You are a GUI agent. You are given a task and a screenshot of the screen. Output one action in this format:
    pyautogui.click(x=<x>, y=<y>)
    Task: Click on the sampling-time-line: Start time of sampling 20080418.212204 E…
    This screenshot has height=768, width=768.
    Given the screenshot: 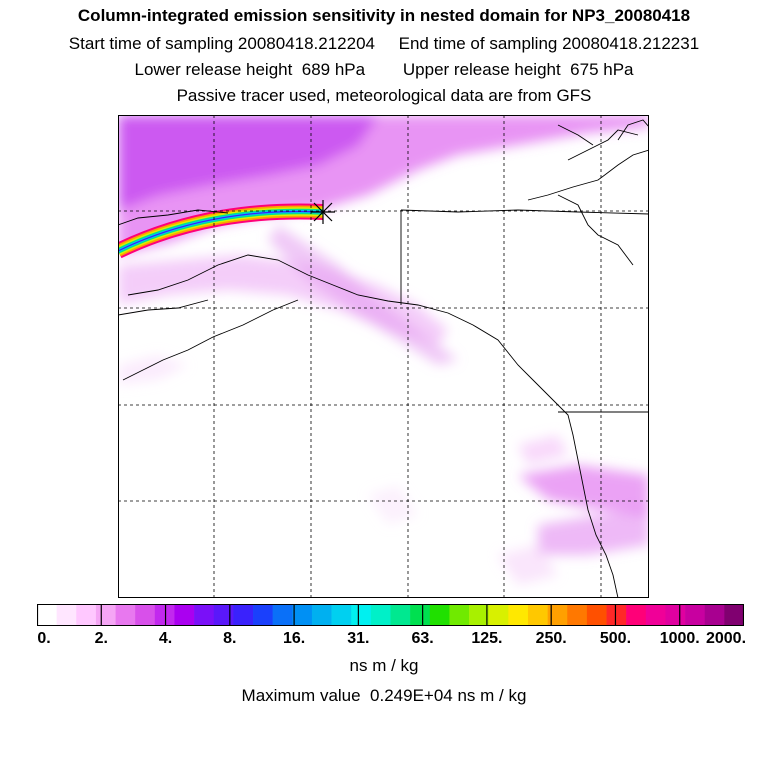 What is the action you would take?
    pyautogui.click(x=384, y=43)
    